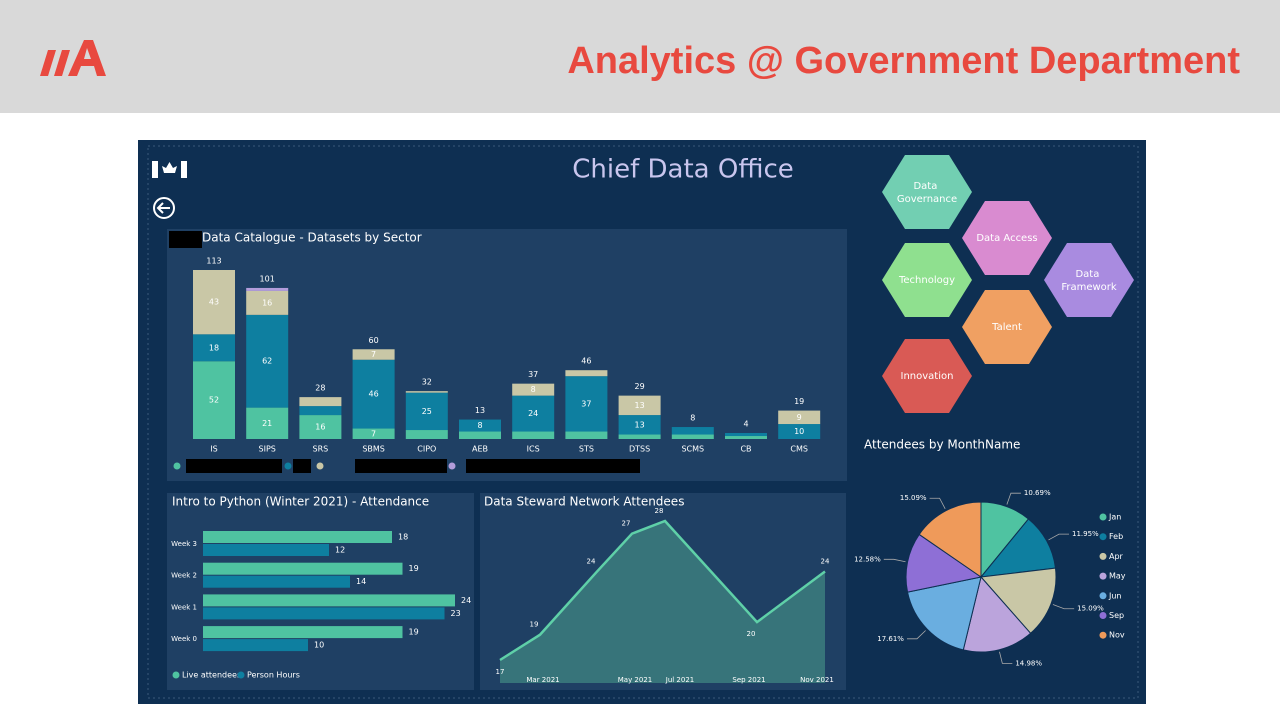 The width and height of the screenshot is (1280, 724). I want to click on hexagon-label: Data Access, so click(1006, 238).